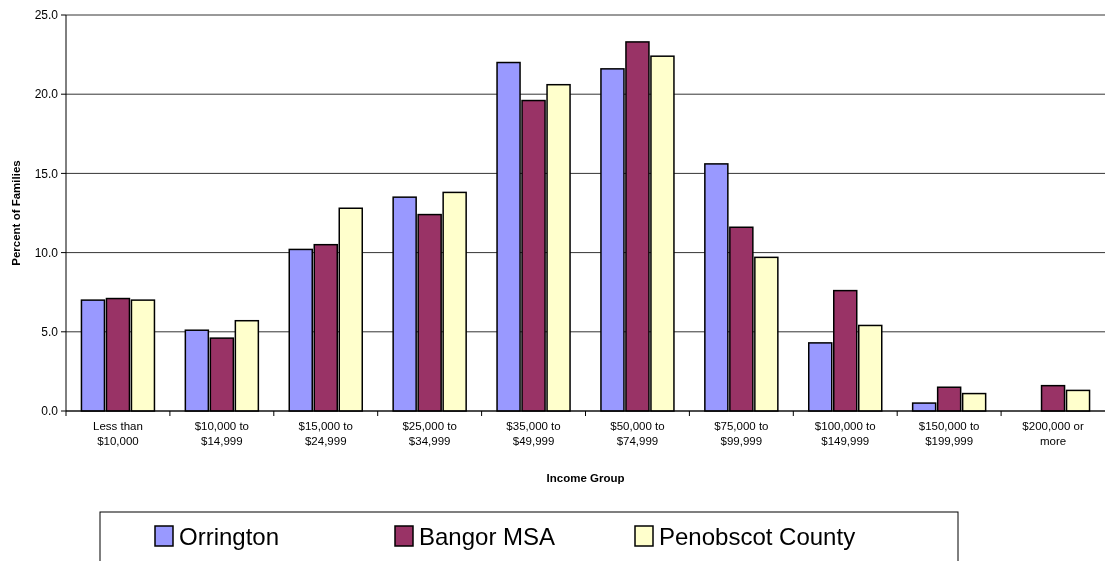 The width and height of the screenshot is (1106, 561). What do you see at coordinates (46, 173) in the screenshot?
I see `y-tick-label: 15.0` at bounding box center [46, 173].